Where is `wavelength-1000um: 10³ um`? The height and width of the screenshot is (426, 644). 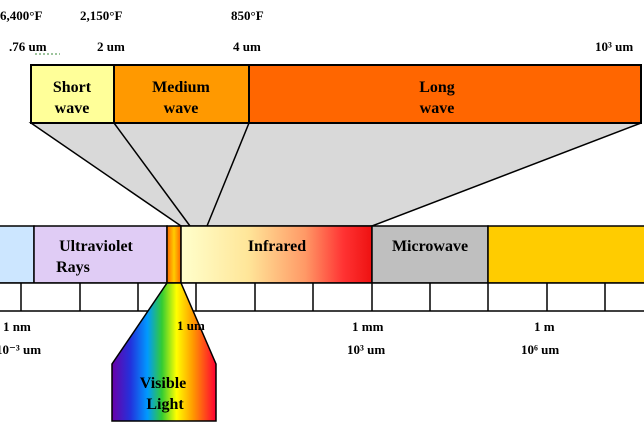
wavelength-1000um: 10³ um is located at coordinates (614, 46).